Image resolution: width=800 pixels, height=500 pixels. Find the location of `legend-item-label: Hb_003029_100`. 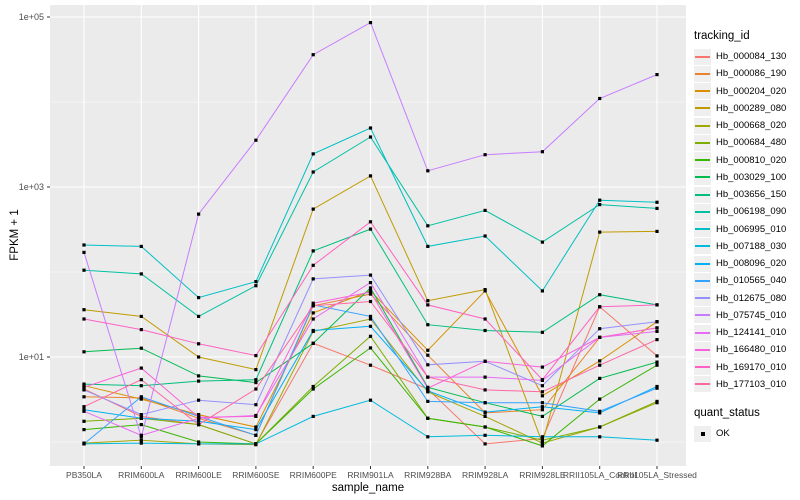

legend-item-label: Hb_003029_100 is located at coordinates (751, 177).